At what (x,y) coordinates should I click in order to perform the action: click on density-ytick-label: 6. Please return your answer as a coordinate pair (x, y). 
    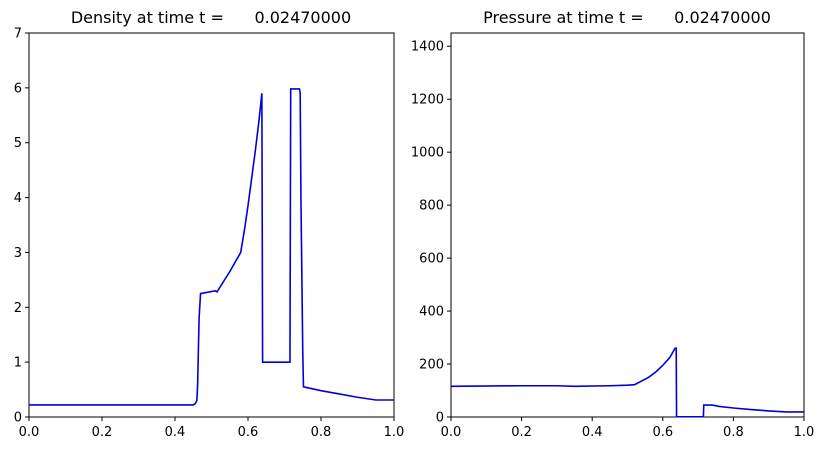
    Looking at the image, I should click on (18, 88).